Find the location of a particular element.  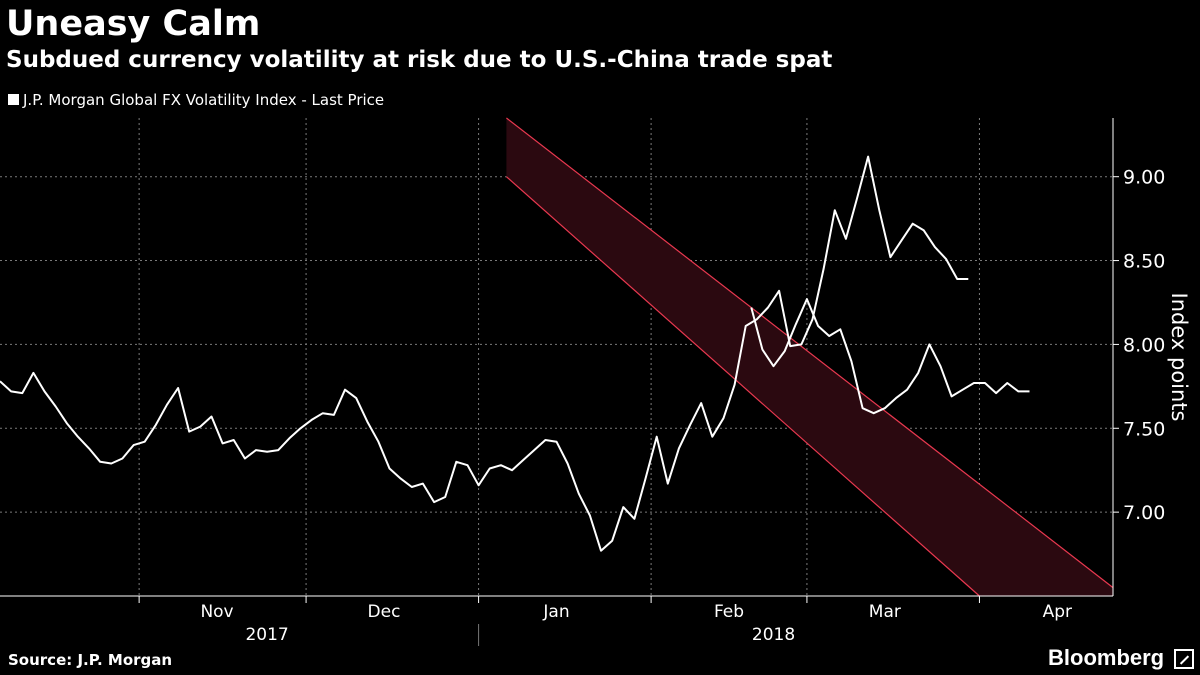

chart-title: Uneasy Calm is located at coordinates (133, 24).